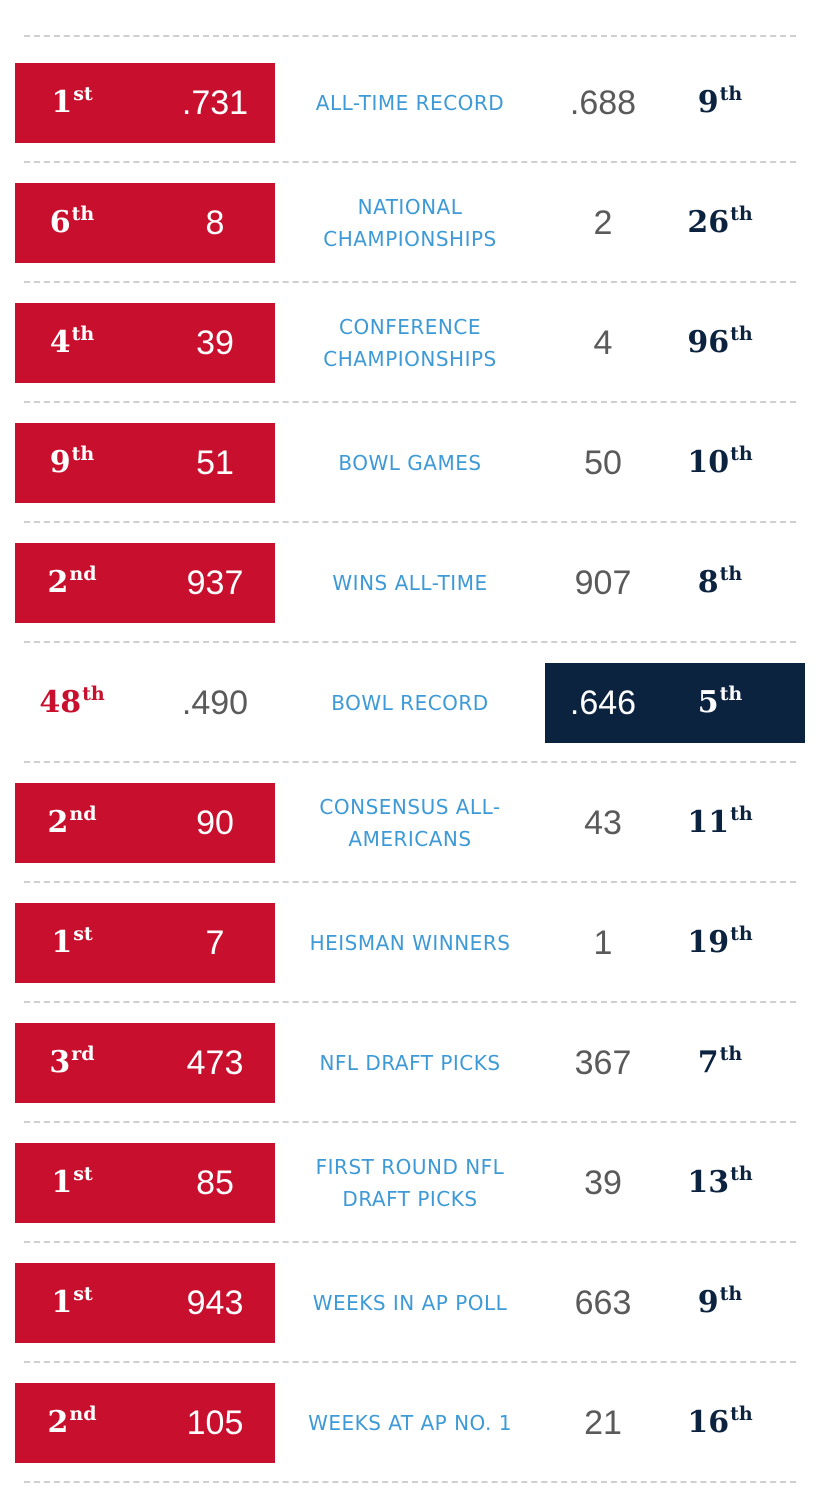 The image size is (828, 1505). Describe the element at coordinates (410, 463) in the screenshot. I see `stat-label-text: BOWL GAMES` at that location.